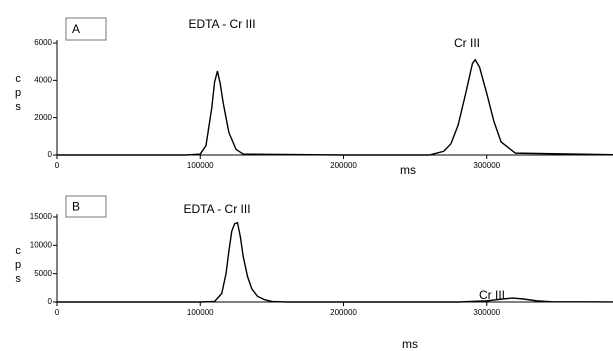 The height and width of the screenshot is (351, 613). I want to click on y-tick-label: 15000, so click(41, 216).